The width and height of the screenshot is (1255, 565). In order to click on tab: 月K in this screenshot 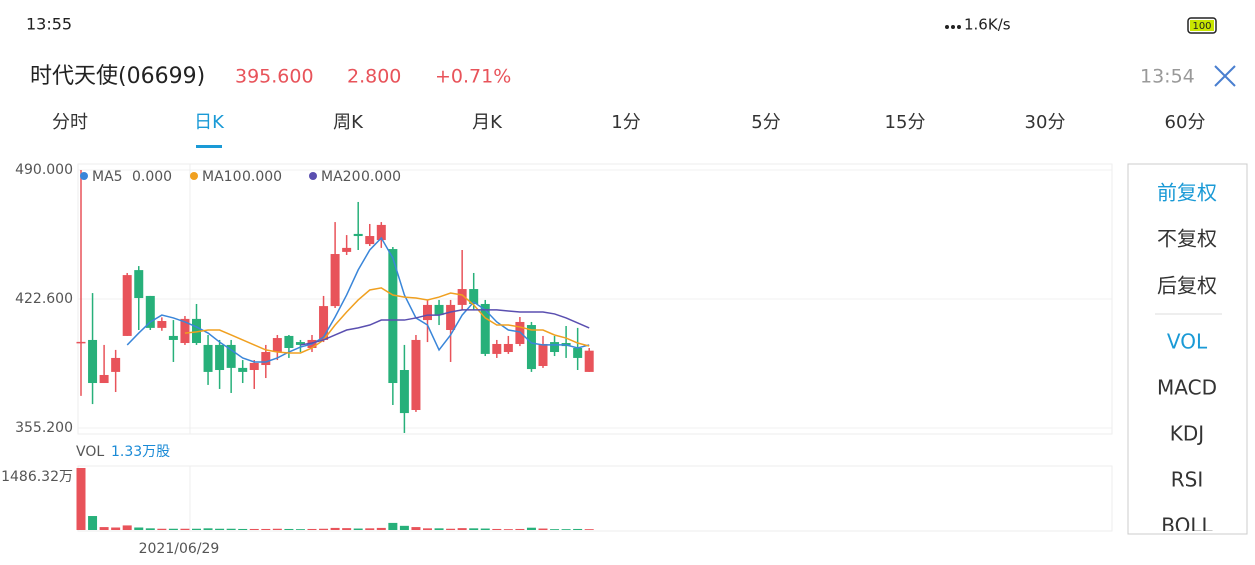, I will do `click(487, 122)`.